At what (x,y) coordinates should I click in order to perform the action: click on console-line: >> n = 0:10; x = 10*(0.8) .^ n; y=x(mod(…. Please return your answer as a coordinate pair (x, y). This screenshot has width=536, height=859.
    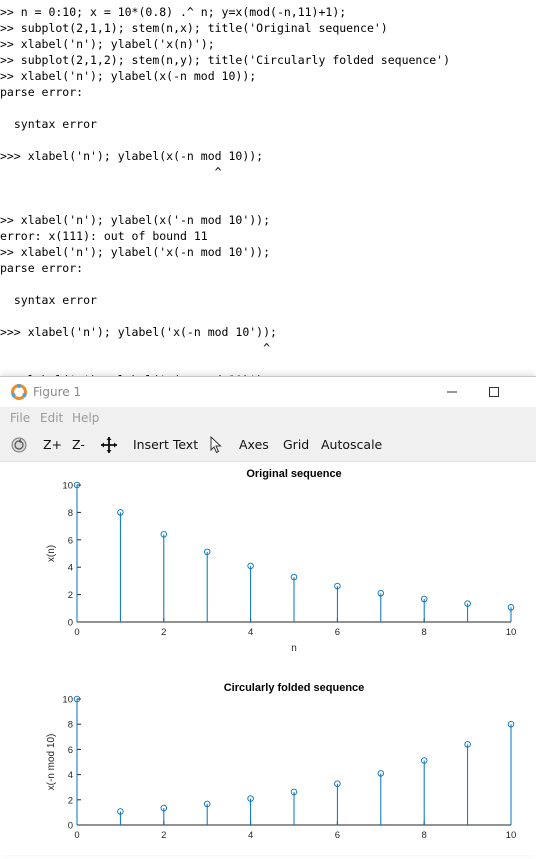
    Looking at the image, I should click on (173, 12).